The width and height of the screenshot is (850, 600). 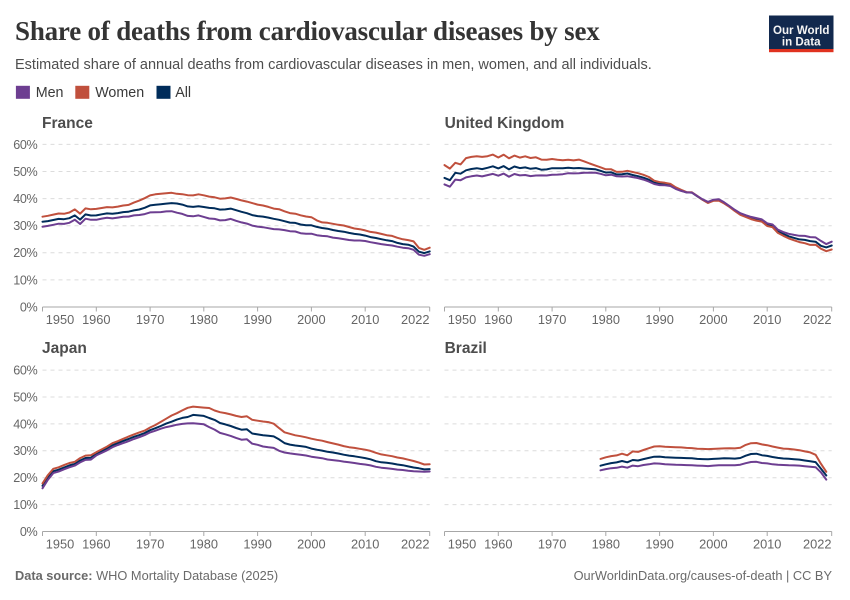 I want to click on svg-text: All, so click(x=183, y=93).